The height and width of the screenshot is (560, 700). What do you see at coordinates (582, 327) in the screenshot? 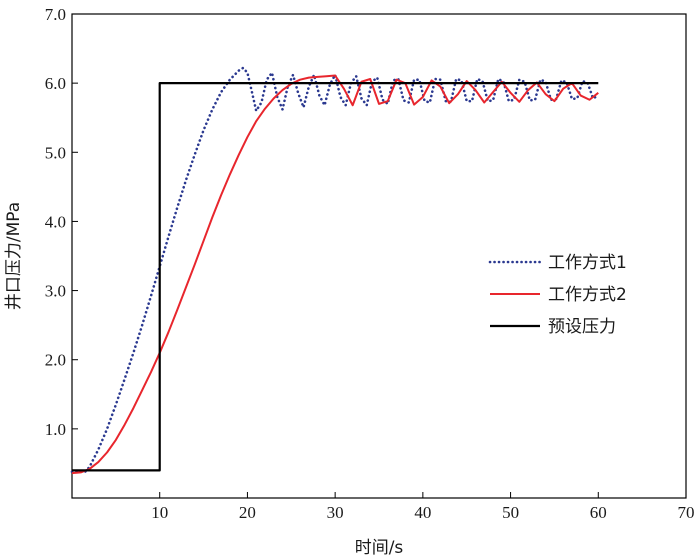
I see `legend-label-3: 预设压力` at bounding box center [582, 327].